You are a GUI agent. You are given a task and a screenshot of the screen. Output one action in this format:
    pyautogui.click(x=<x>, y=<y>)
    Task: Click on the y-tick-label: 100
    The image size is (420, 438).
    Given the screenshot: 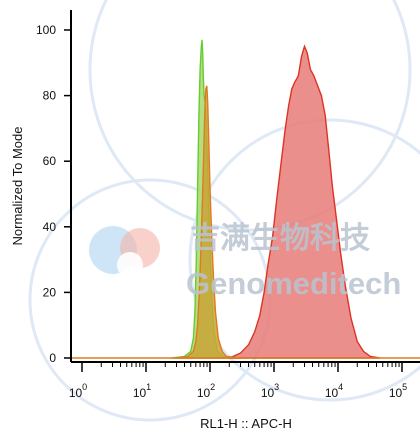 What is the action you would take?
    pyautogui.click(x=46, y=30)
    